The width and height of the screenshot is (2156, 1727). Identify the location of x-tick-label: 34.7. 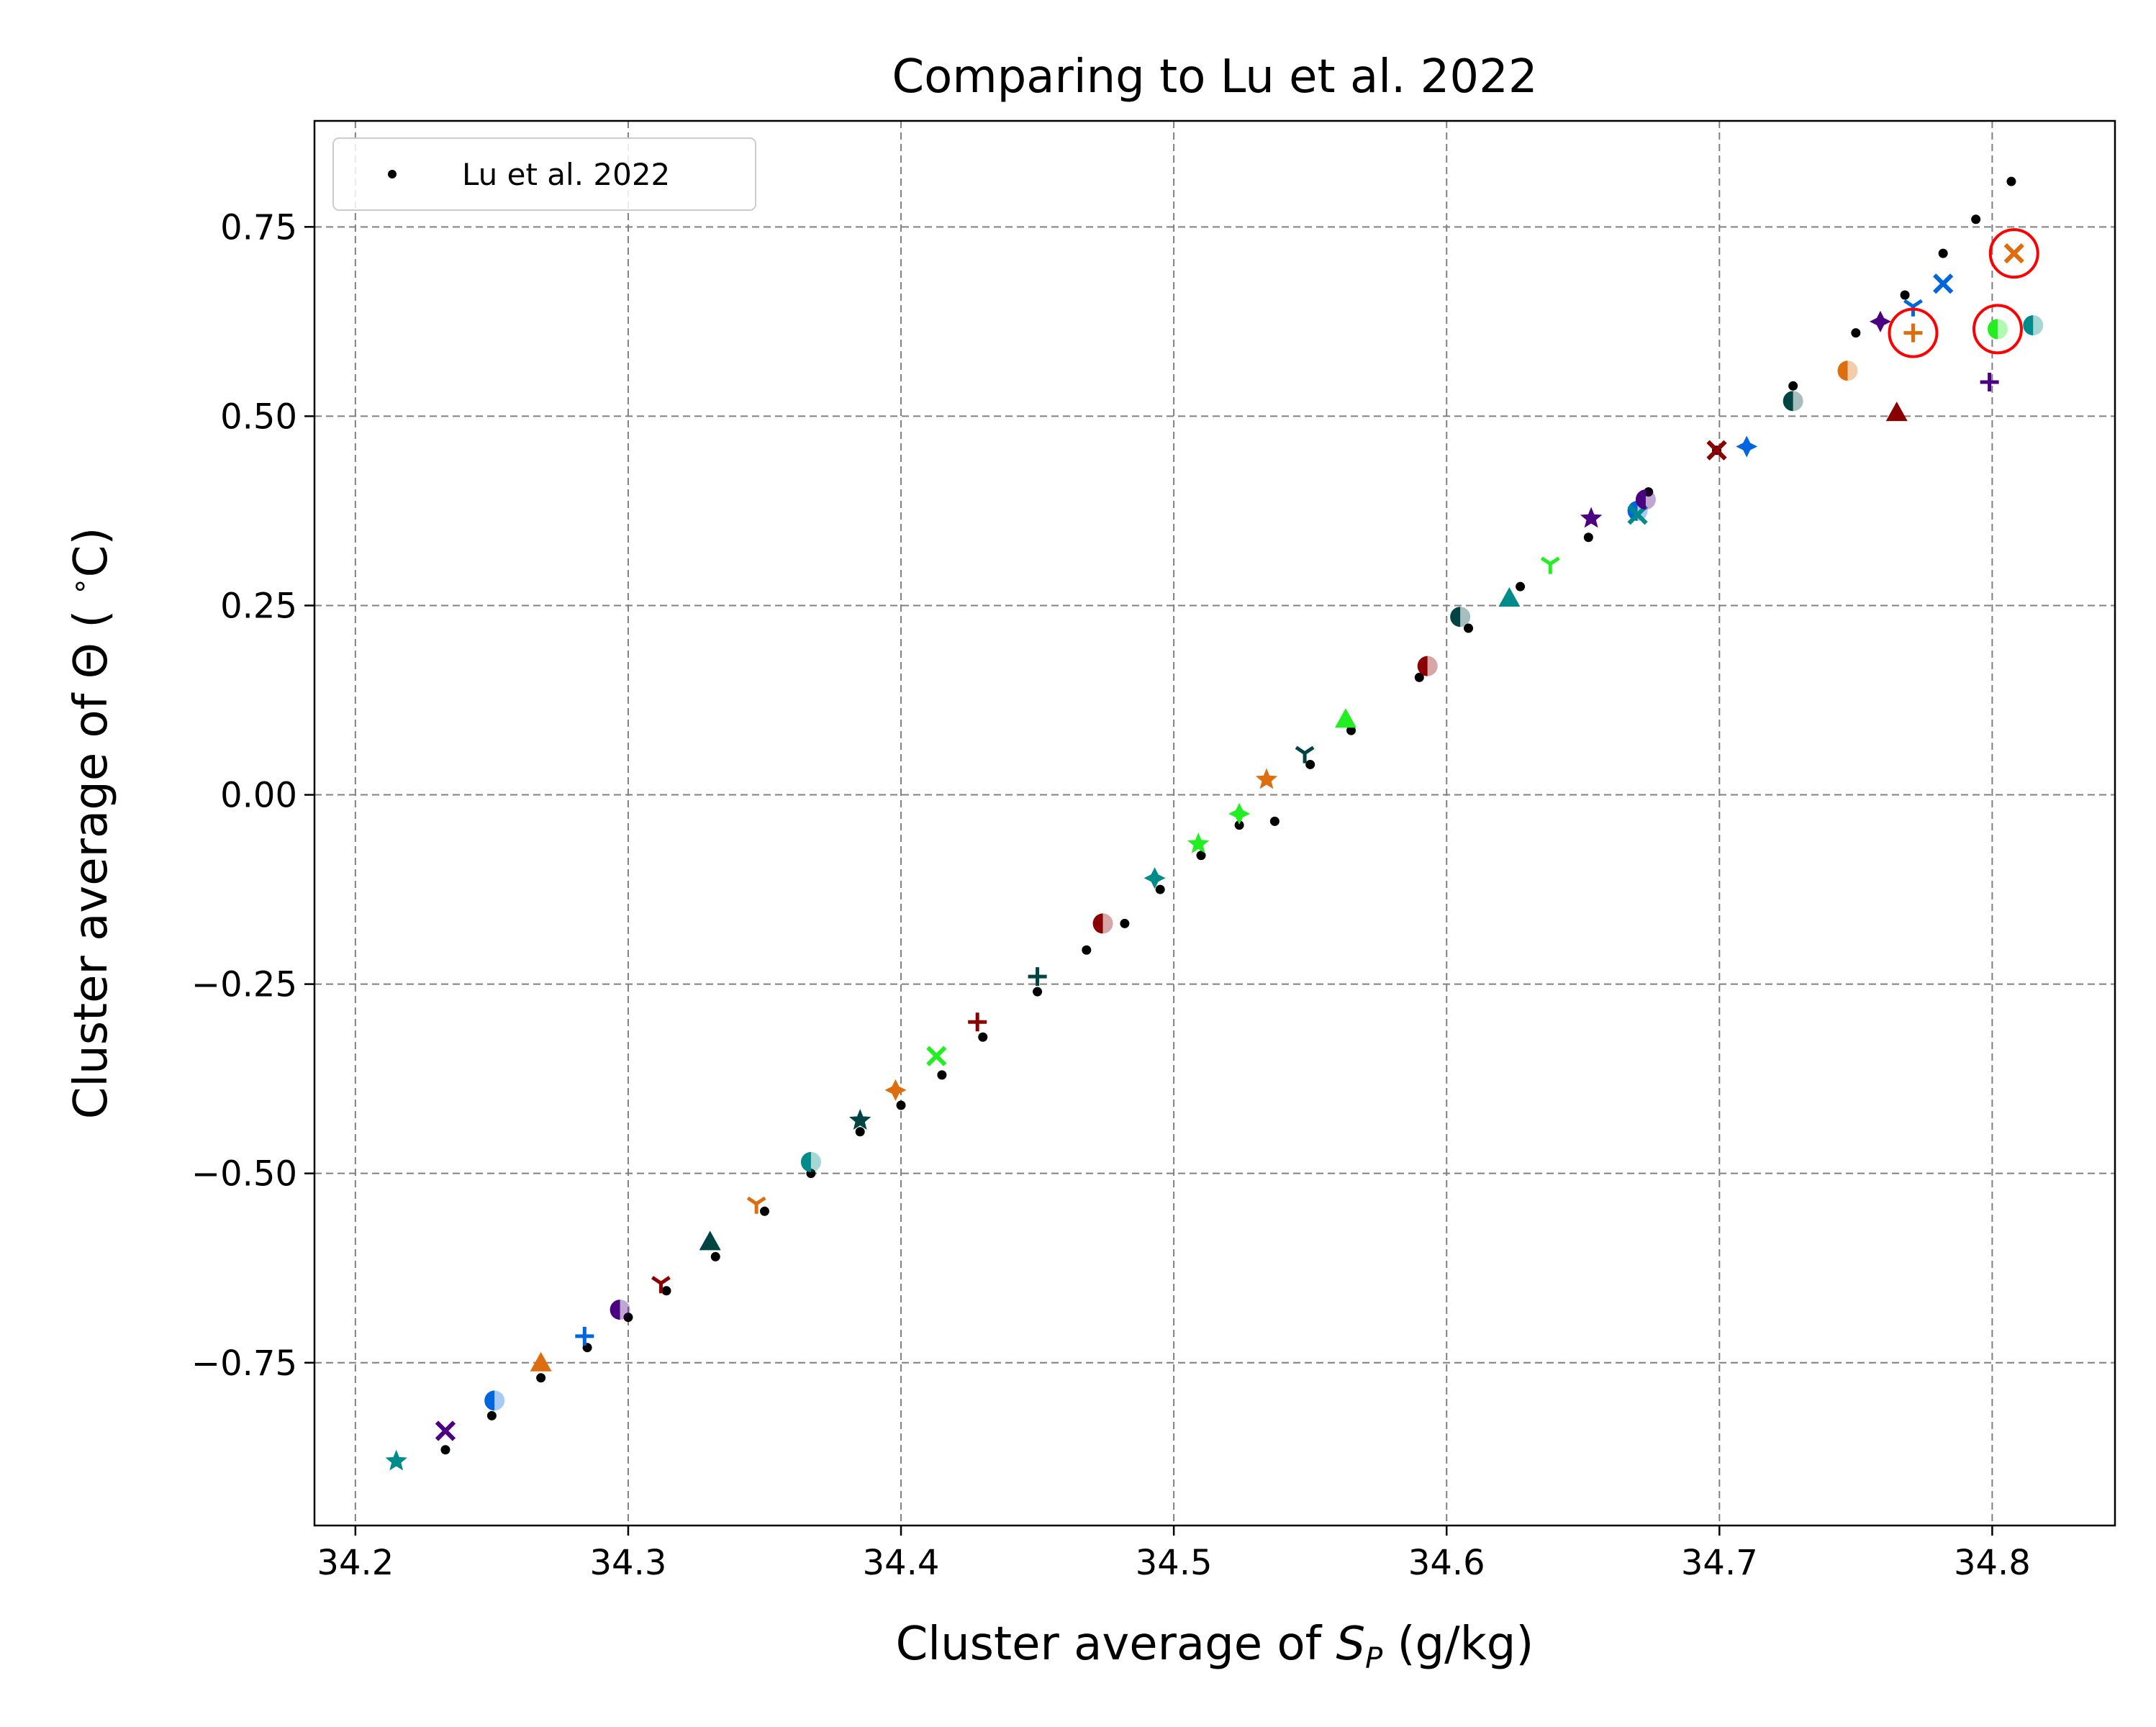
(1719, 1563).